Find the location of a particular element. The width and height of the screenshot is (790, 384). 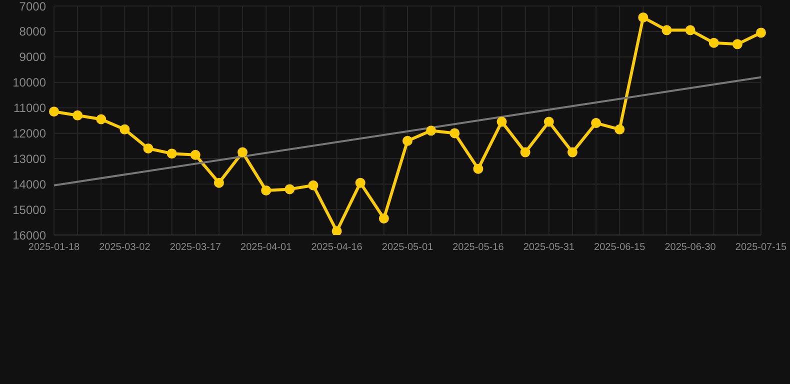

y-tick-label: 10000 is located at coordinates (29, 83).